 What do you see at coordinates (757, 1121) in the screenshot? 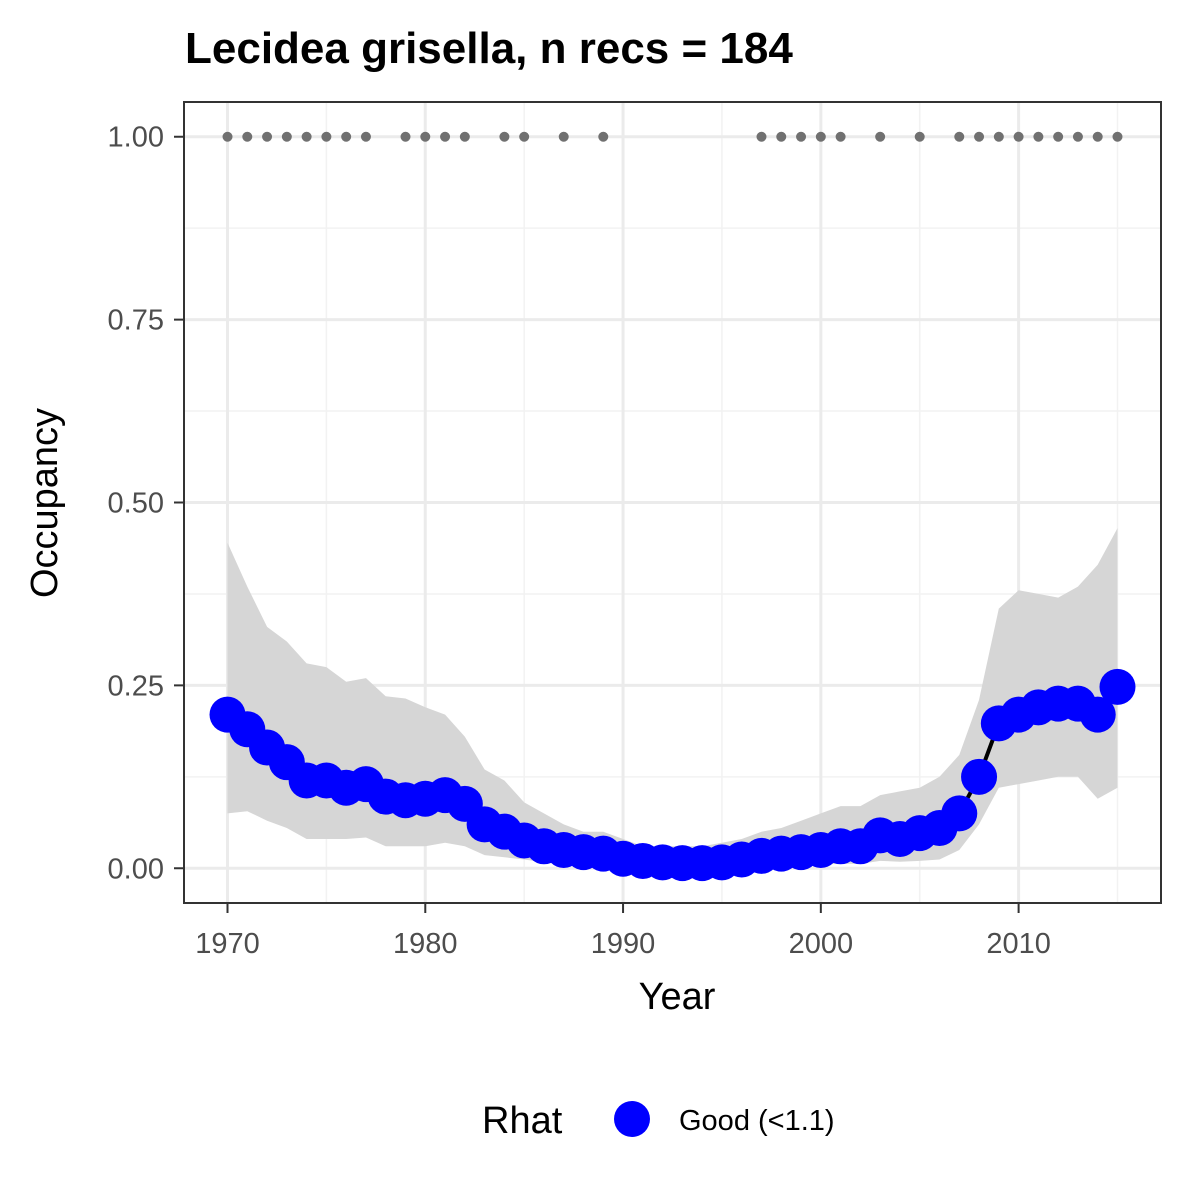
I see `legend-label-good: Good (<1.1)` at bounding box center [757, 1121].